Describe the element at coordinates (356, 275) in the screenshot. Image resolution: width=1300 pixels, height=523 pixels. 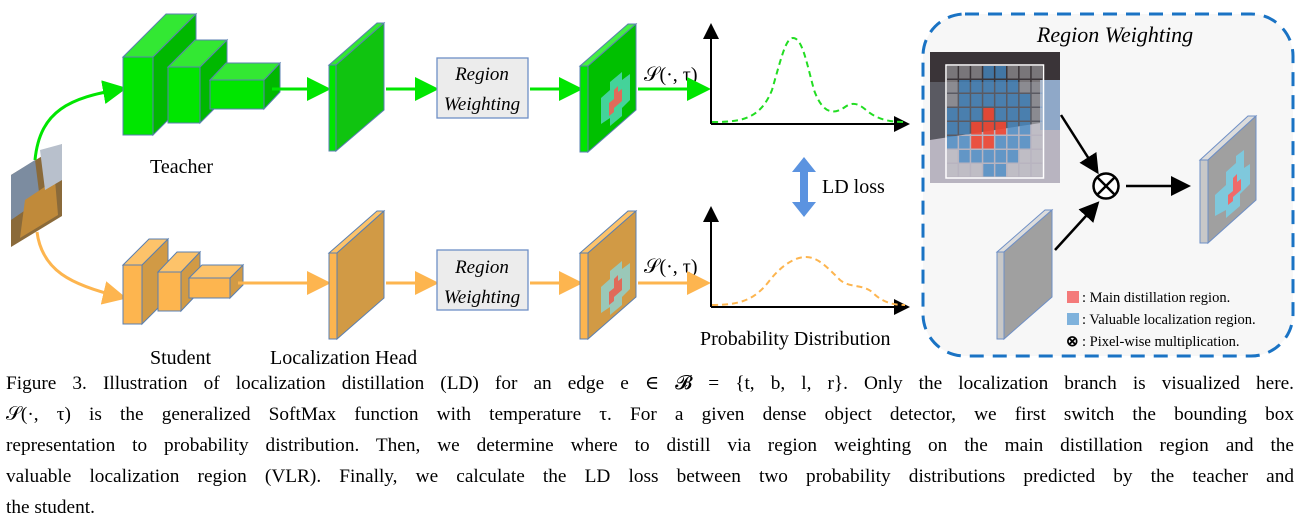
I see `student-localization-head` at that location.